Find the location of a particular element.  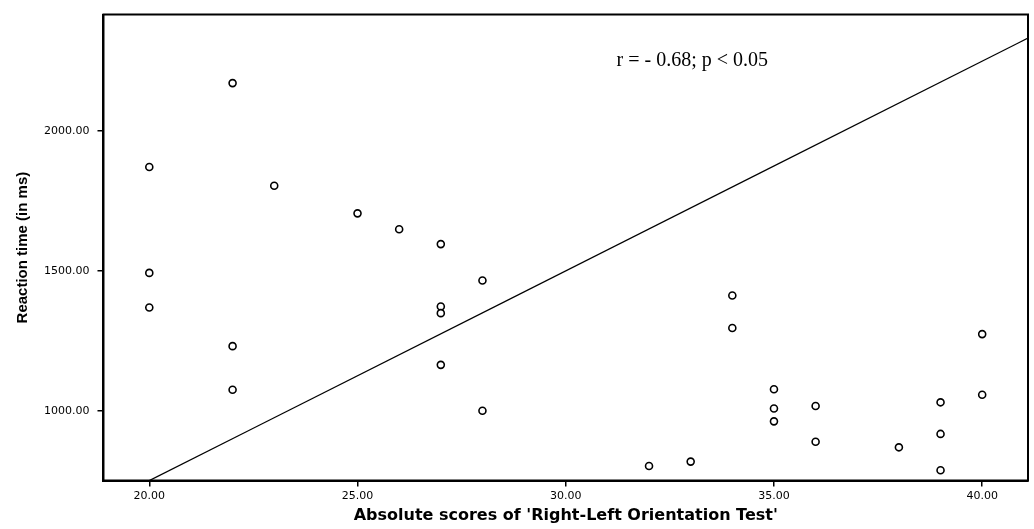

annotation: r = - 0.68; p < 0.05 is located at coordinates (692, 59).